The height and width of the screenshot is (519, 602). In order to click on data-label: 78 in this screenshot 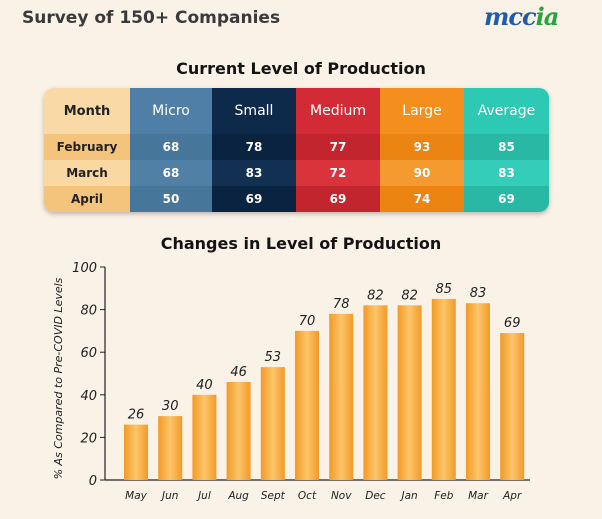, I will do `click(341, 304)`.